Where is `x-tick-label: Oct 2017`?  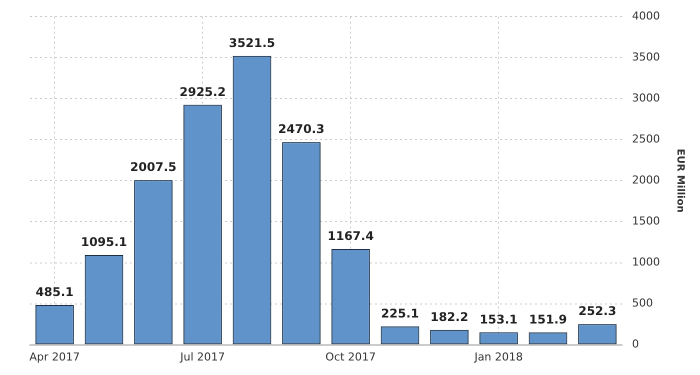
x-tick-label: Oct 2017 is located at coordinates (350, 357).